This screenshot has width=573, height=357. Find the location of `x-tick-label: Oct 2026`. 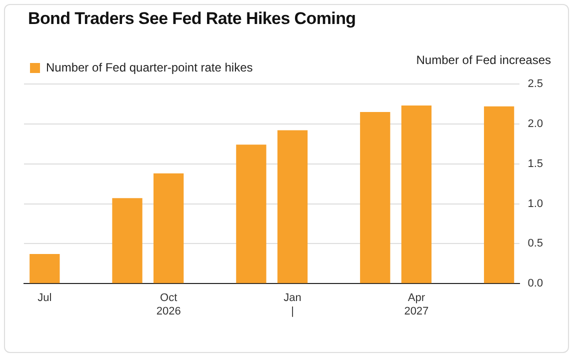

x-tick-label: Oct 2026 is located at coordinates (168, 305).